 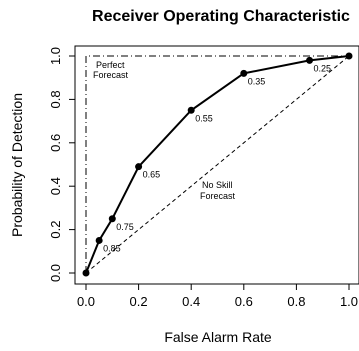 What do you see at coordinates (112, 248) in the screenshot?
I see `threshold-label: 0.85` at bounding box center [112, 248].